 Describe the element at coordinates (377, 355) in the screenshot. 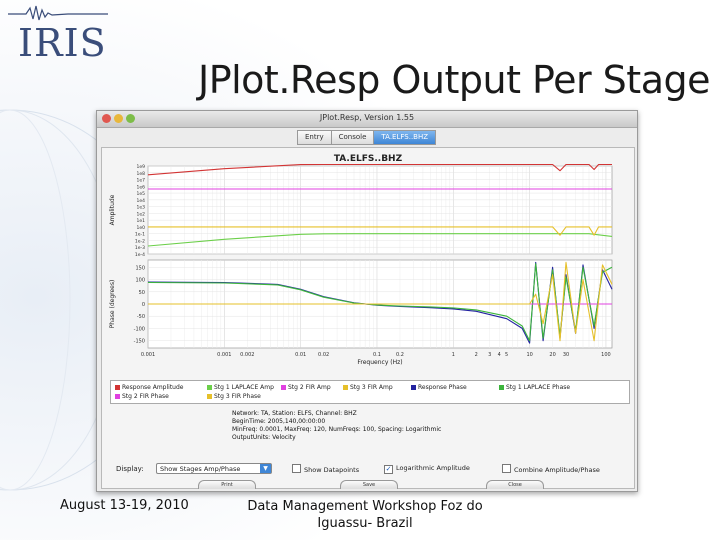

I see `x-tick-label: 0.1` at that location.